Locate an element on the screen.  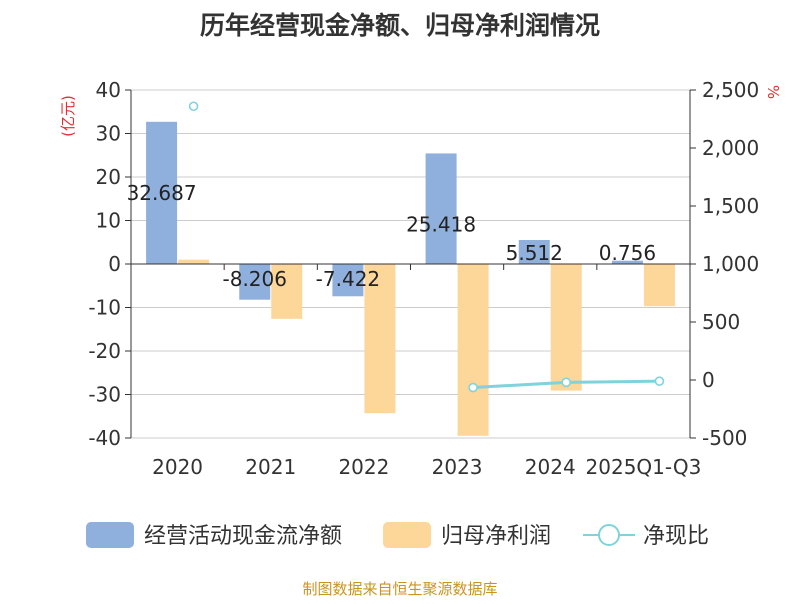
left-axis-unit: (亿元) is located at coordinates (68, 116).